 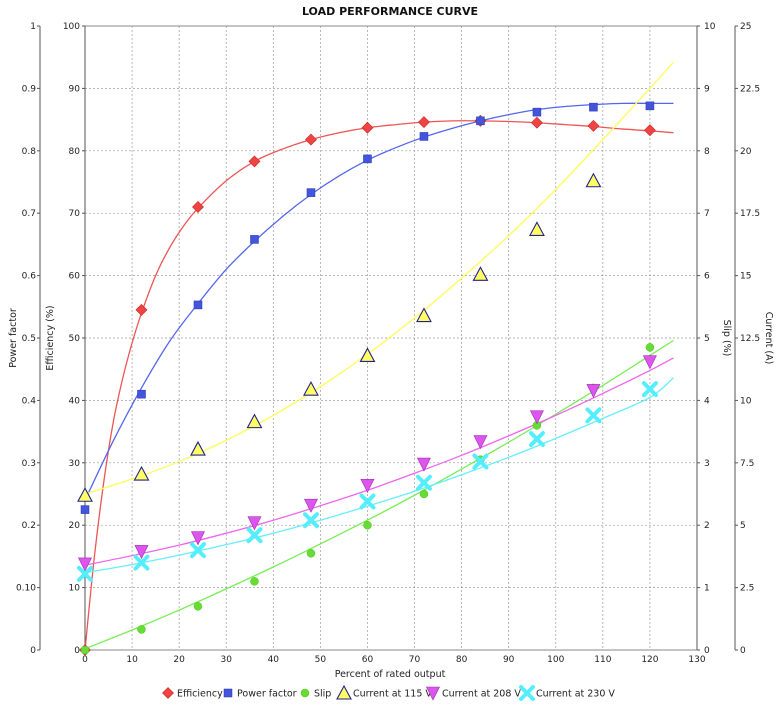 I want to click on legend-label-current-at-115-v: Current at 115 V, so click(x=392, y=694).